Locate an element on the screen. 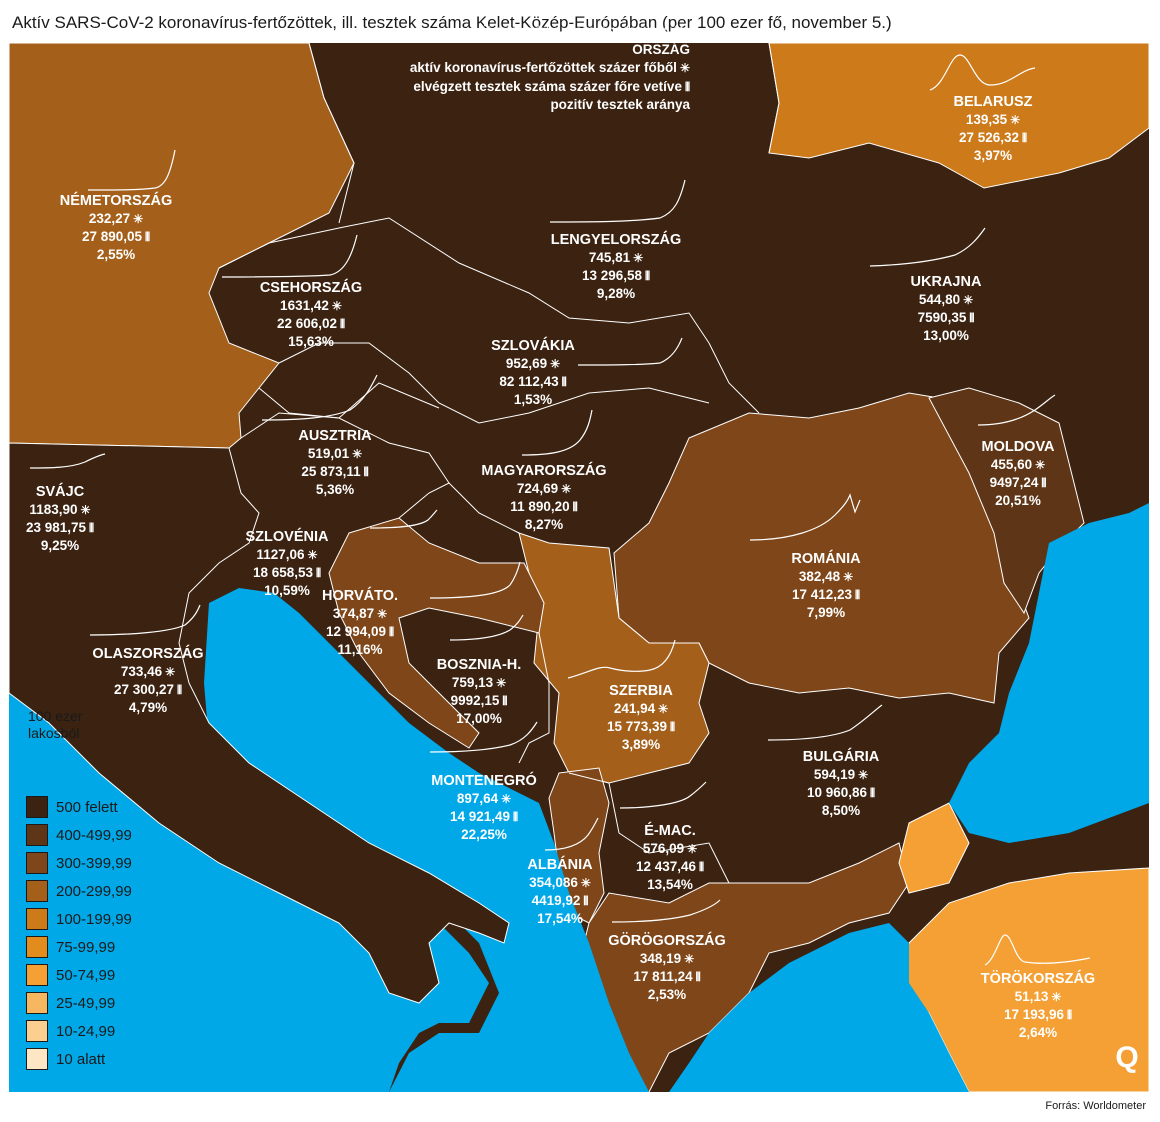 This screenshot has height=1122, width=1160. sparkline-nmac is located at coordinates (663, 795).